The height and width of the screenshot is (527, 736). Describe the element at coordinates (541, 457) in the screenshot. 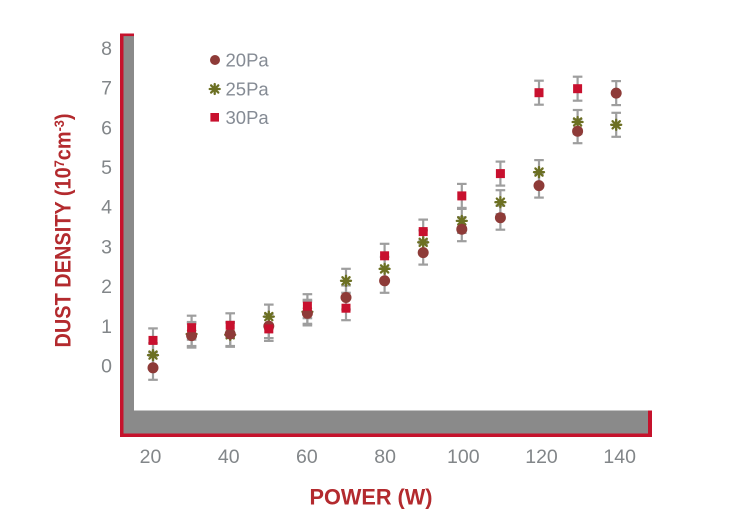

I see `svg-text: 120` at that location.